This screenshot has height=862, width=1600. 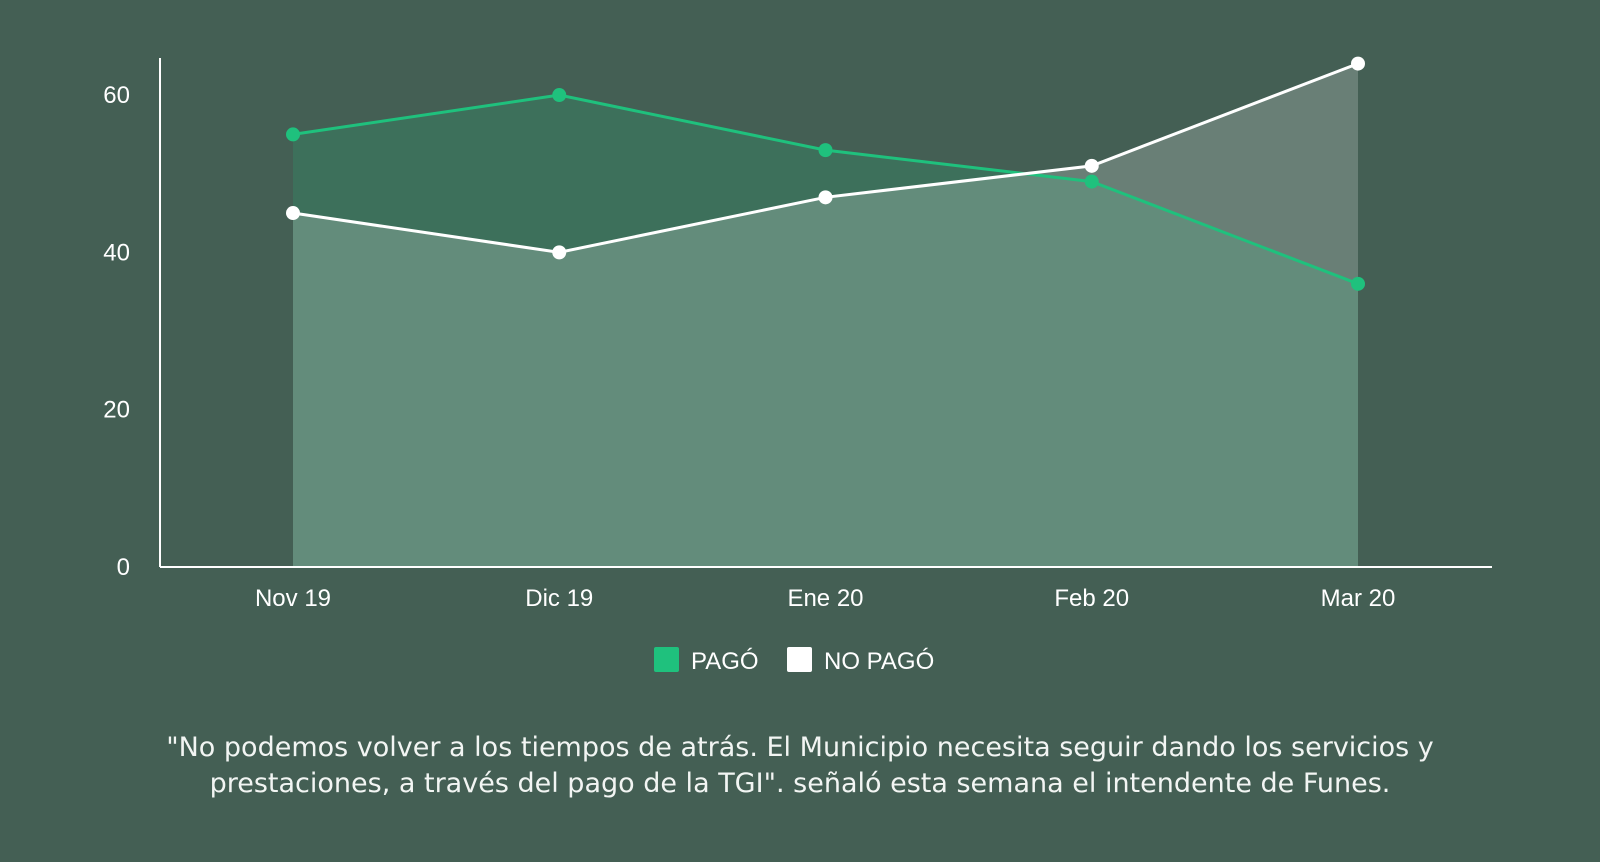 What do you see at coordinates (559, 598) in the screenshot?
I see `x-tick-label: Dic 19` at bounding box center [559, 598].